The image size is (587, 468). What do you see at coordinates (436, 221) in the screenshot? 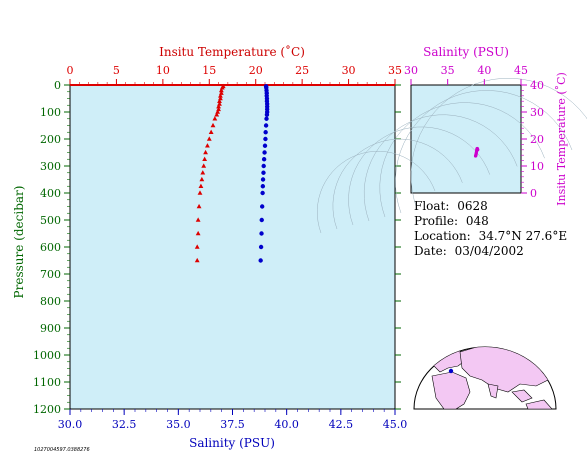
I see `profile-label: Profile:` at bounding box center [436, 221].